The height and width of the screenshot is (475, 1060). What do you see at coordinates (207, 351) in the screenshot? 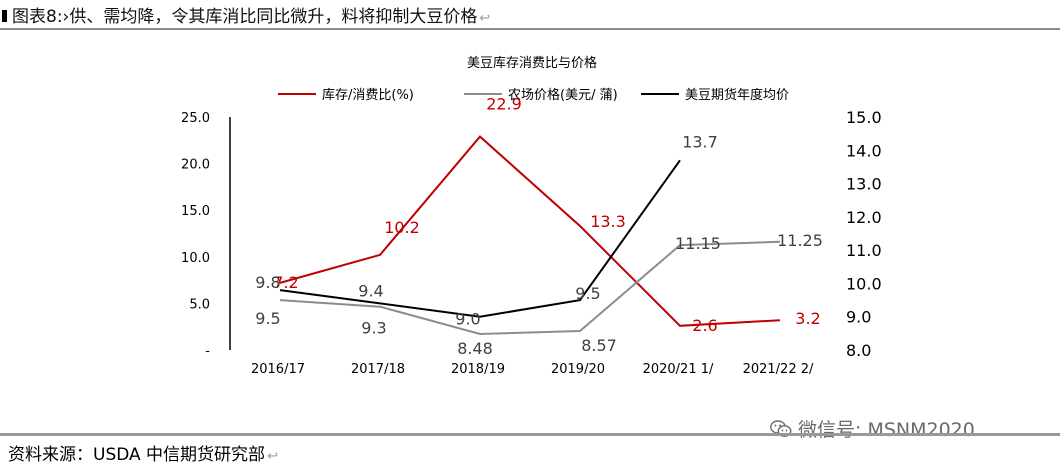
I see `left-tick-label: -` at bounding box center [207, 351].